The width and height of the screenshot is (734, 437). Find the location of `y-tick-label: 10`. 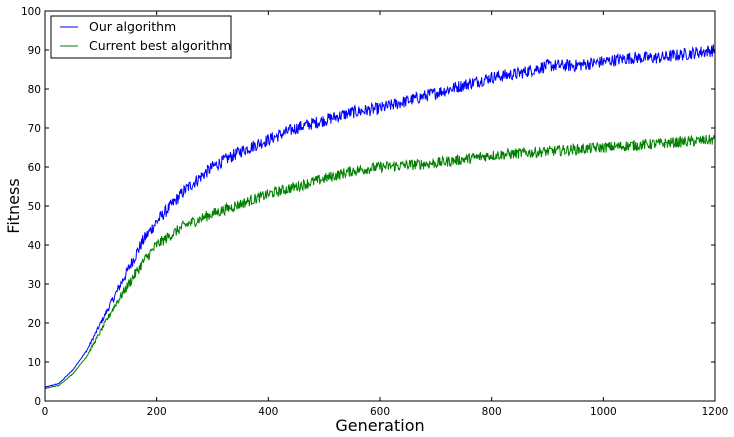

y-tick-label: 10 is located at coordinates (34, 363).